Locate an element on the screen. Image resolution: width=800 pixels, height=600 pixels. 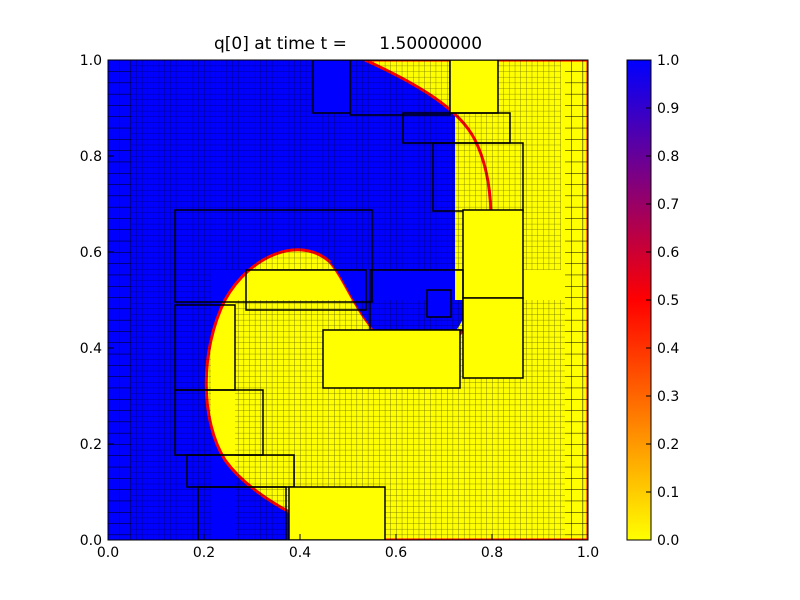
colorbar: 0.0 0.1 0.2 0.3 0.4 0.5 0.6 0.7 0.8 0.9 1.0 is located at coordinates (652, 301).